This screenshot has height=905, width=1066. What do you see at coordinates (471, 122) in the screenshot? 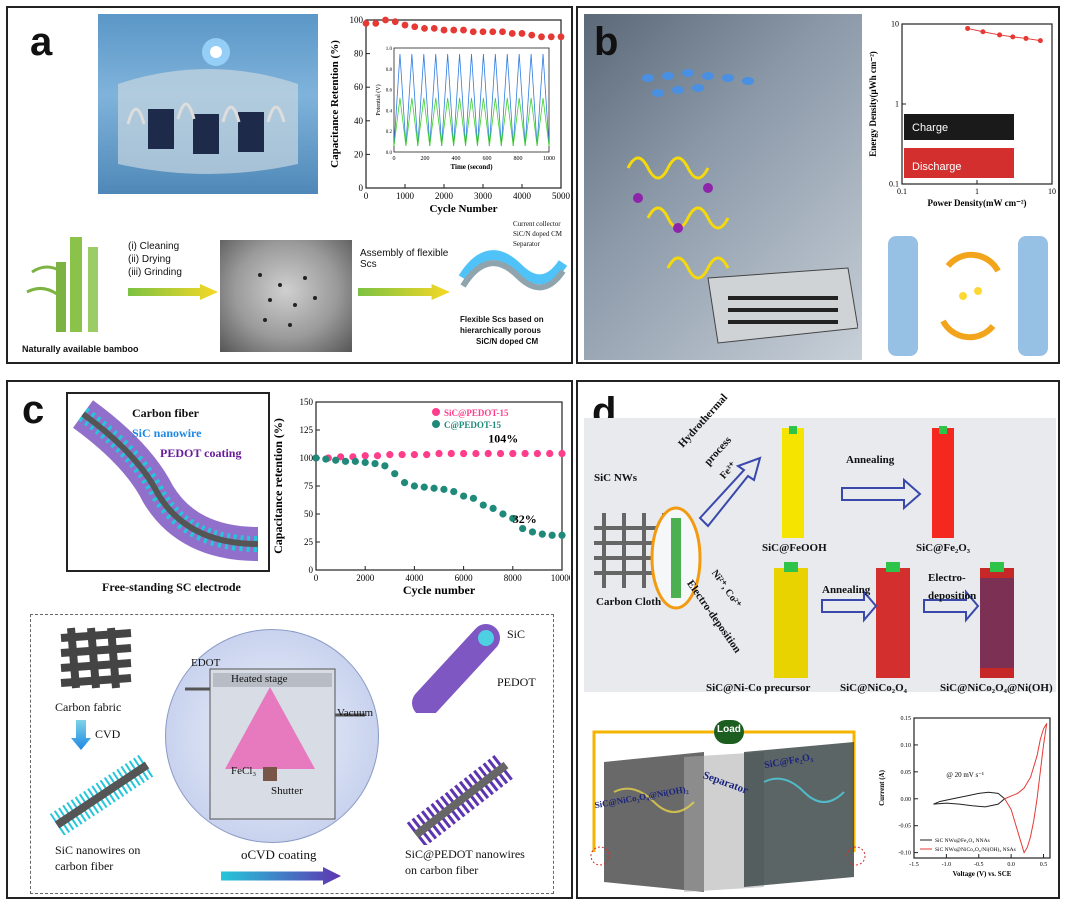
I see `inset-series-green` at bounding box center [471, 122].